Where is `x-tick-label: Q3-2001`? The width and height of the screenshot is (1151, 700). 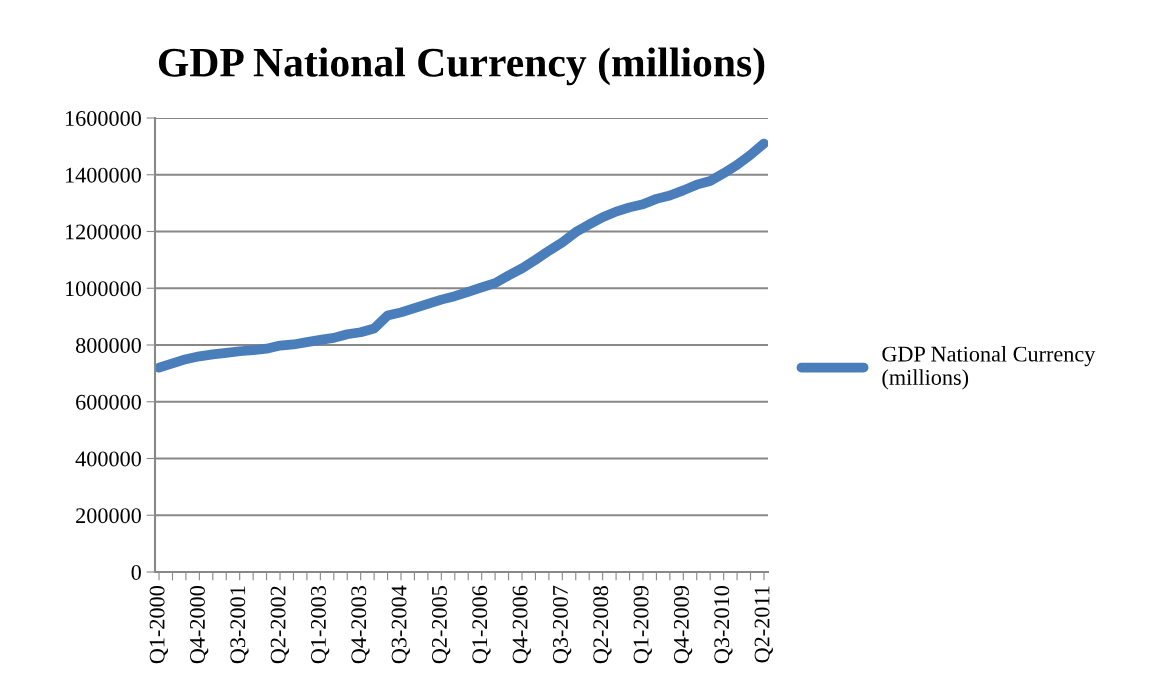 x-tick-label: Q3-2001 is located at coordinates (239, 625).